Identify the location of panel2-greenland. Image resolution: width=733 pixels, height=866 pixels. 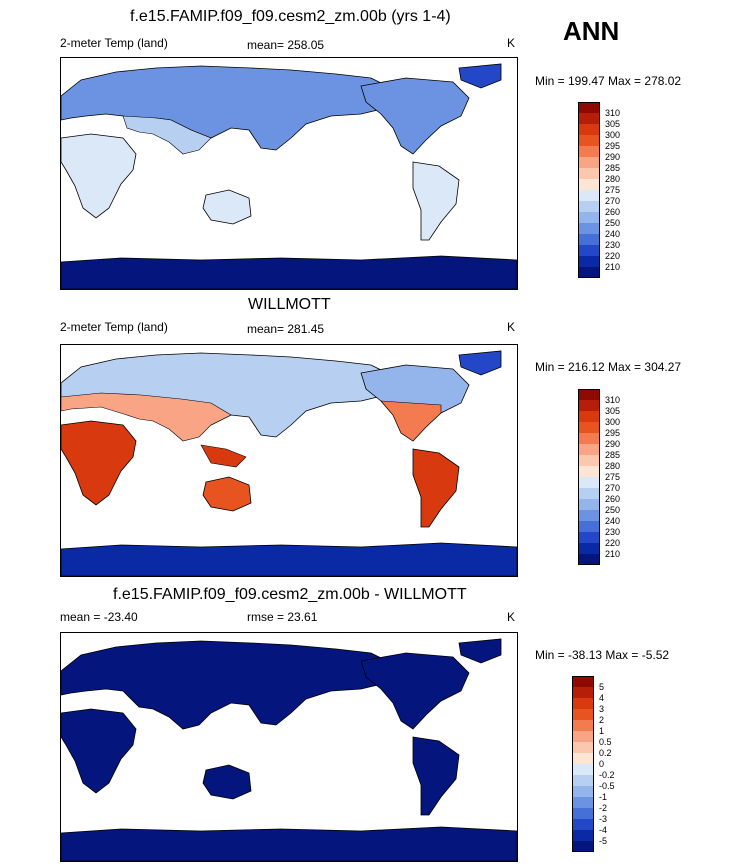
(480, 363).